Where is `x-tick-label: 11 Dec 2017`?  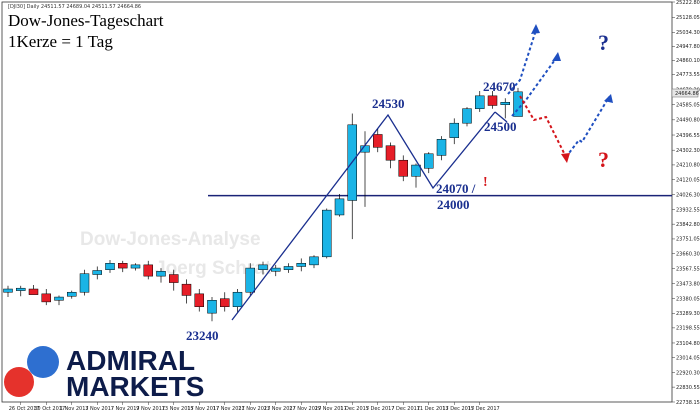
x-tick-label: 11 Dec 2017 is located at coordinates (433, 409).